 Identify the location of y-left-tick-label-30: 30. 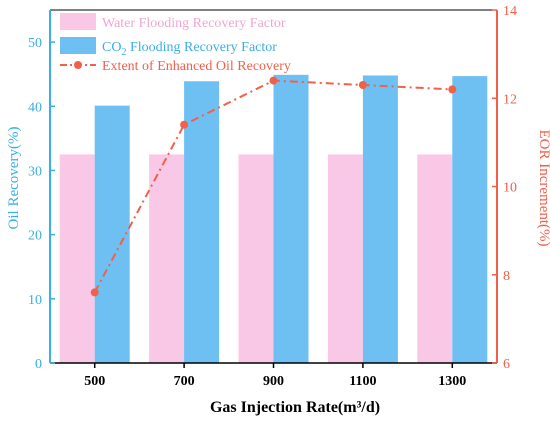
(35, 171).